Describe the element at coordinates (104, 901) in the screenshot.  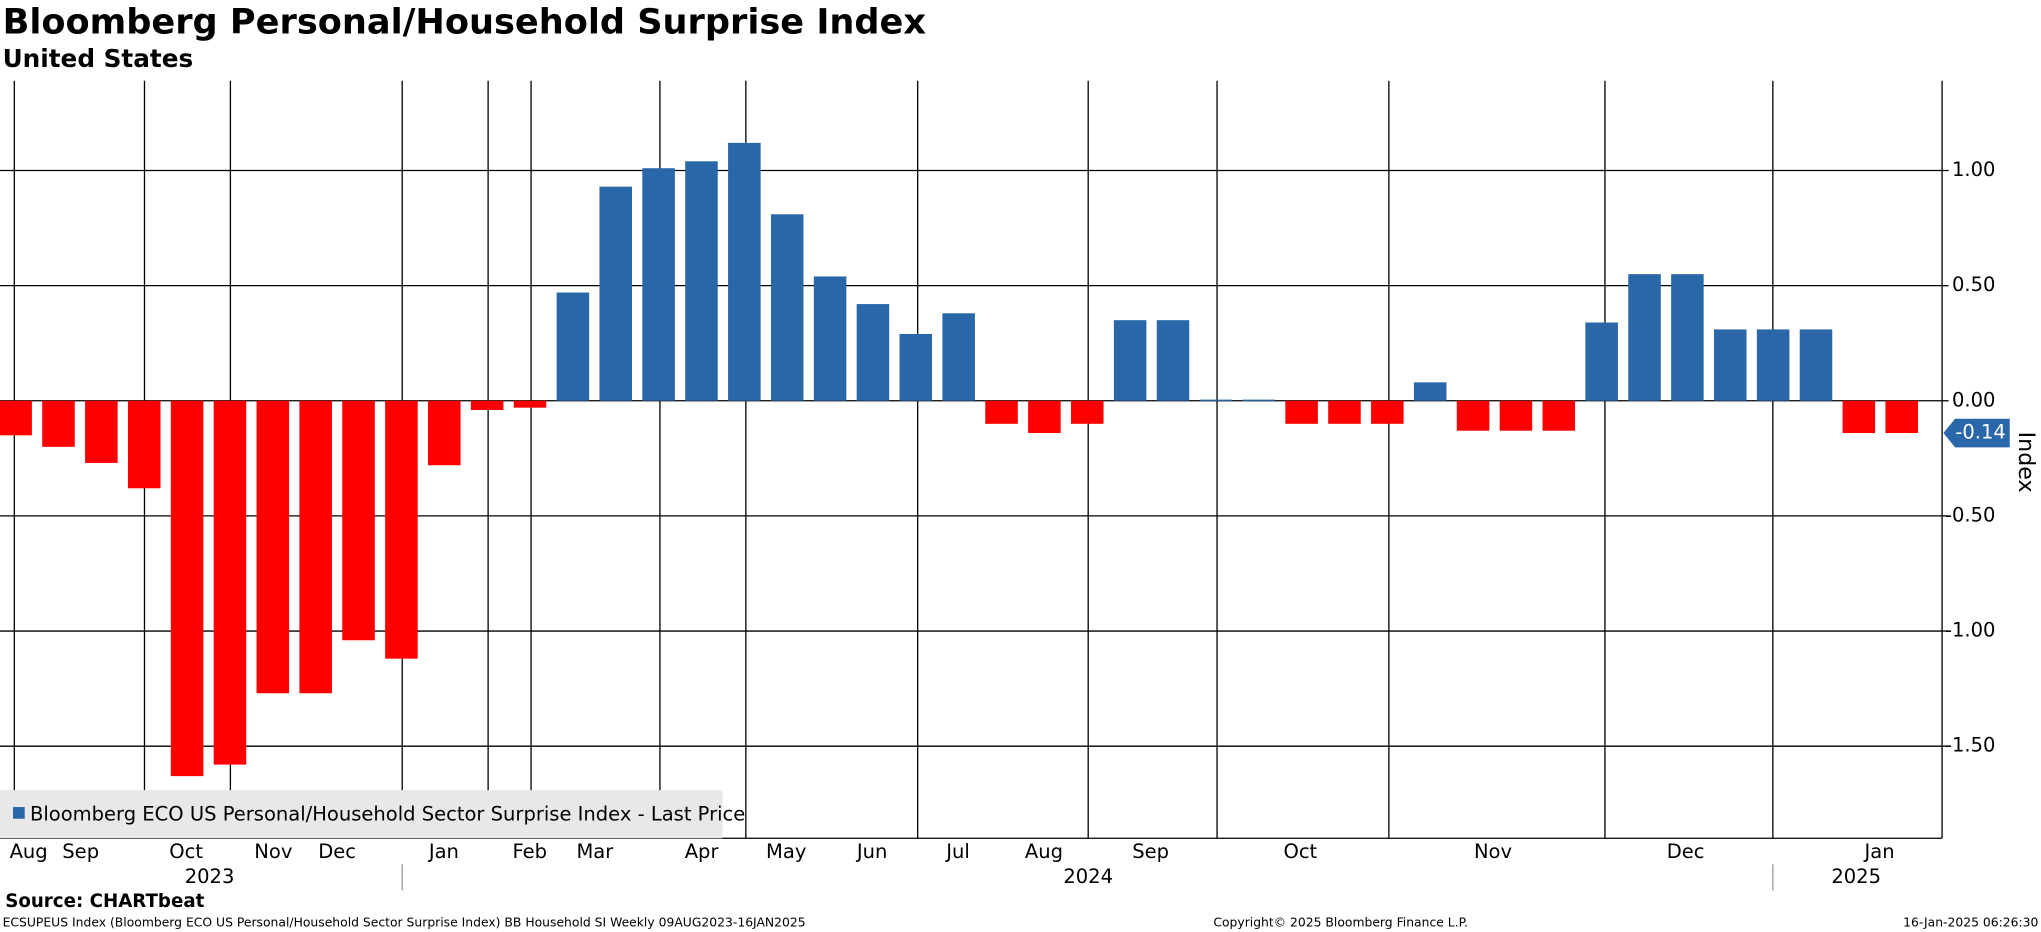
I see `source: Source: CHARTbeat` at that location.